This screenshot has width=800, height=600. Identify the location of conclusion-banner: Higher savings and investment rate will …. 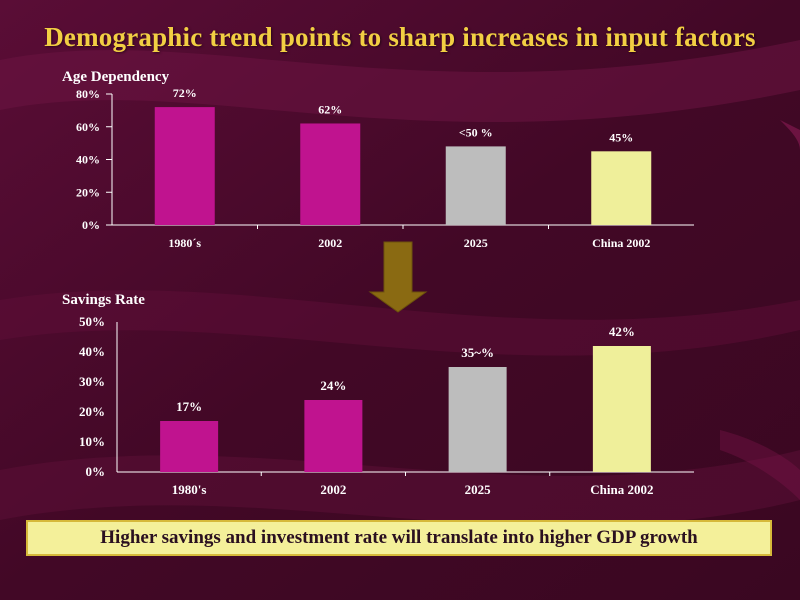
(399, 538).